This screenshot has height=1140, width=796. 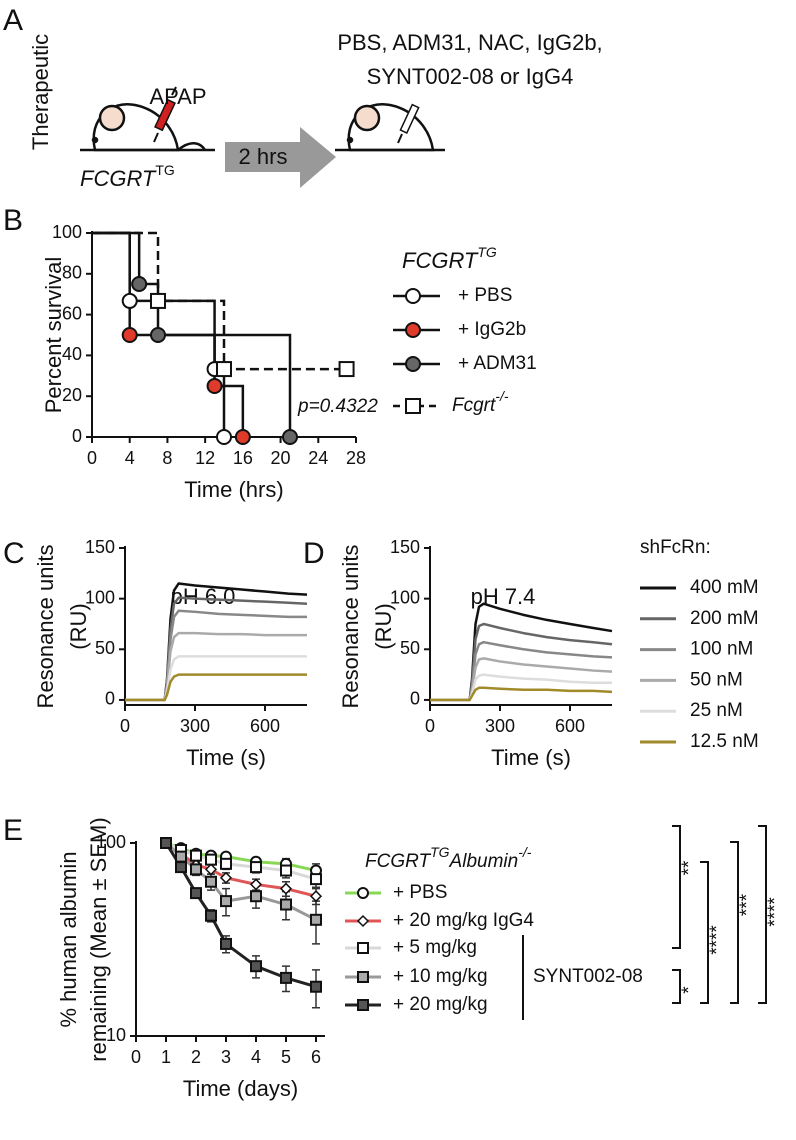 I want to click on legend-title: shFcRn:, so click(x=675, y=547).